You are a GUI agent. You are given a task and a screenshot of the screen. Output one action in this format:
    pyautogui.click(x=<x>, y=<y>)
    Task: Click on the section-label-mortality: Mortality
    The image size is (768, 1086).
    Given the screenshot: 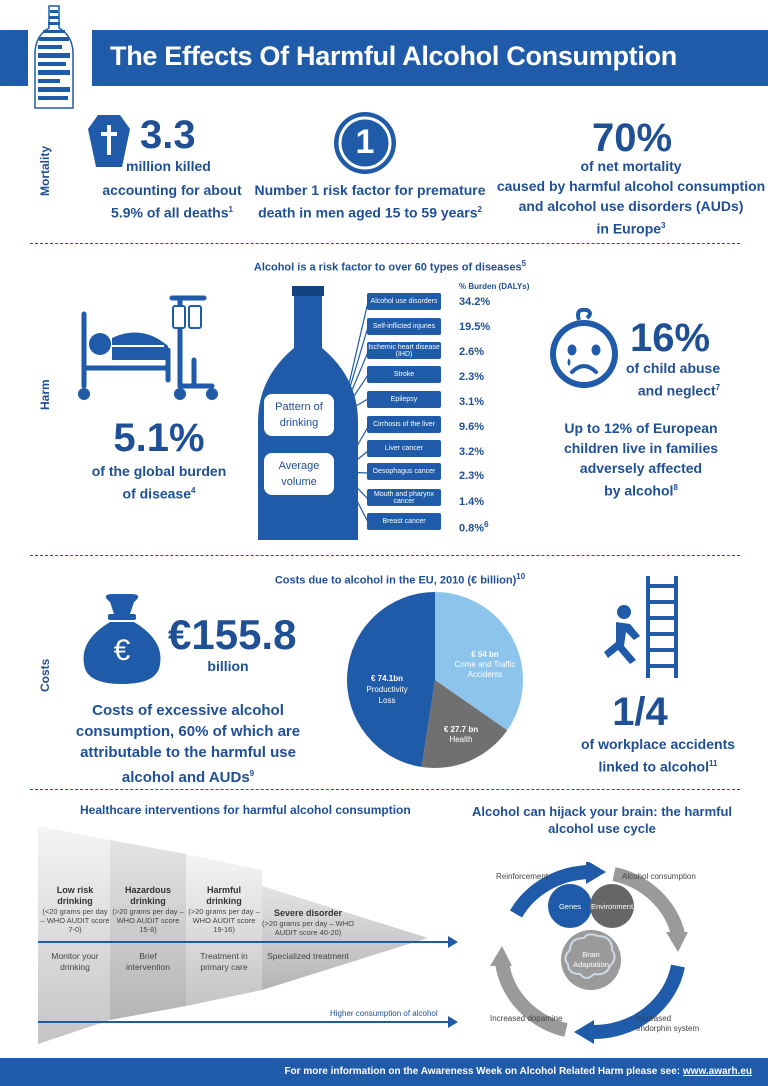 What is the action you would take?
    pyautogui.click(x=45, y=170)
    